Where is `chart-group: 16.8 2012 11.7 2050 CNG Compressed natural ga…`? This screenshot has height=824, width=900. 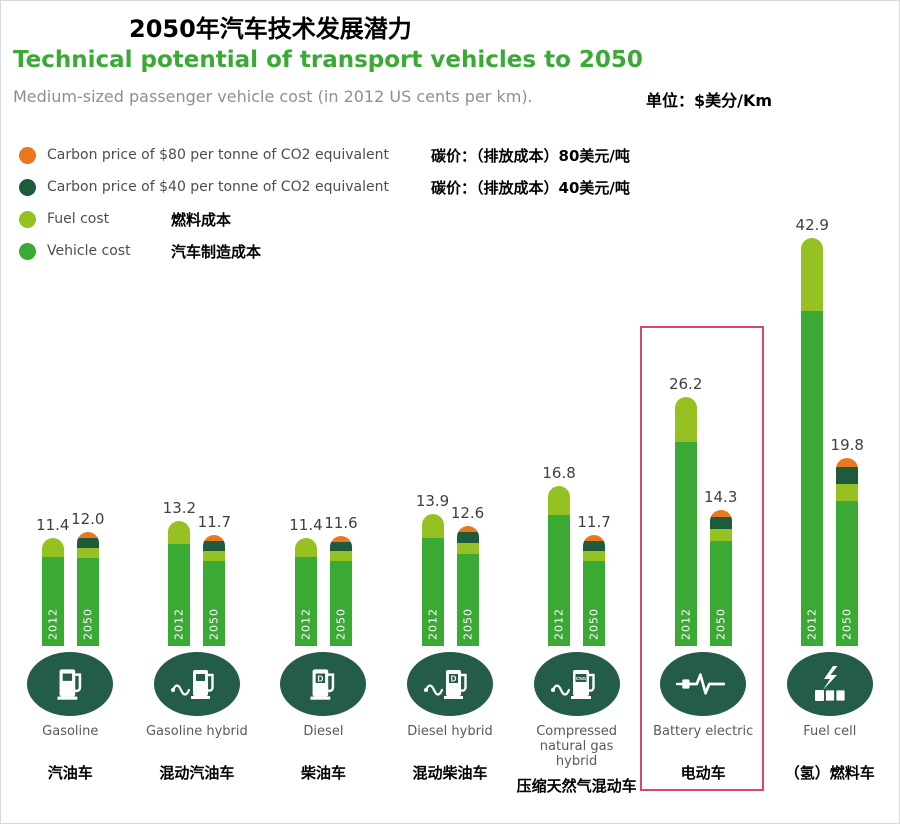 chart-group: 16.8 2012 11.7 2050 CNG Compressed natural ga… is located at coordinates (576, 512).